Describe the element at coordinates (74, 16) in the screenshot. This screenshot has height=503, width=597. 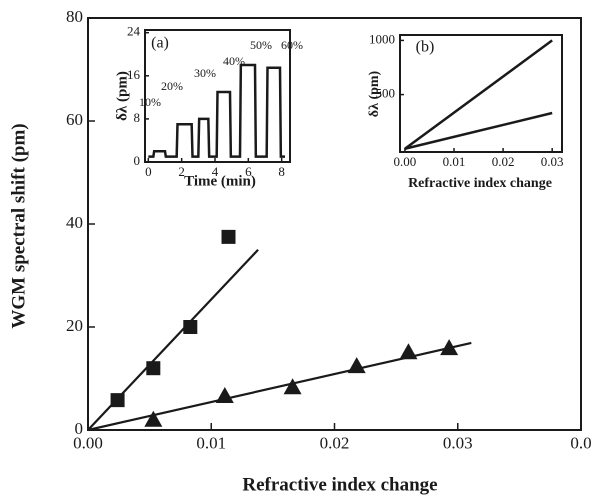
I see `y-tick-label: 80` at that location.